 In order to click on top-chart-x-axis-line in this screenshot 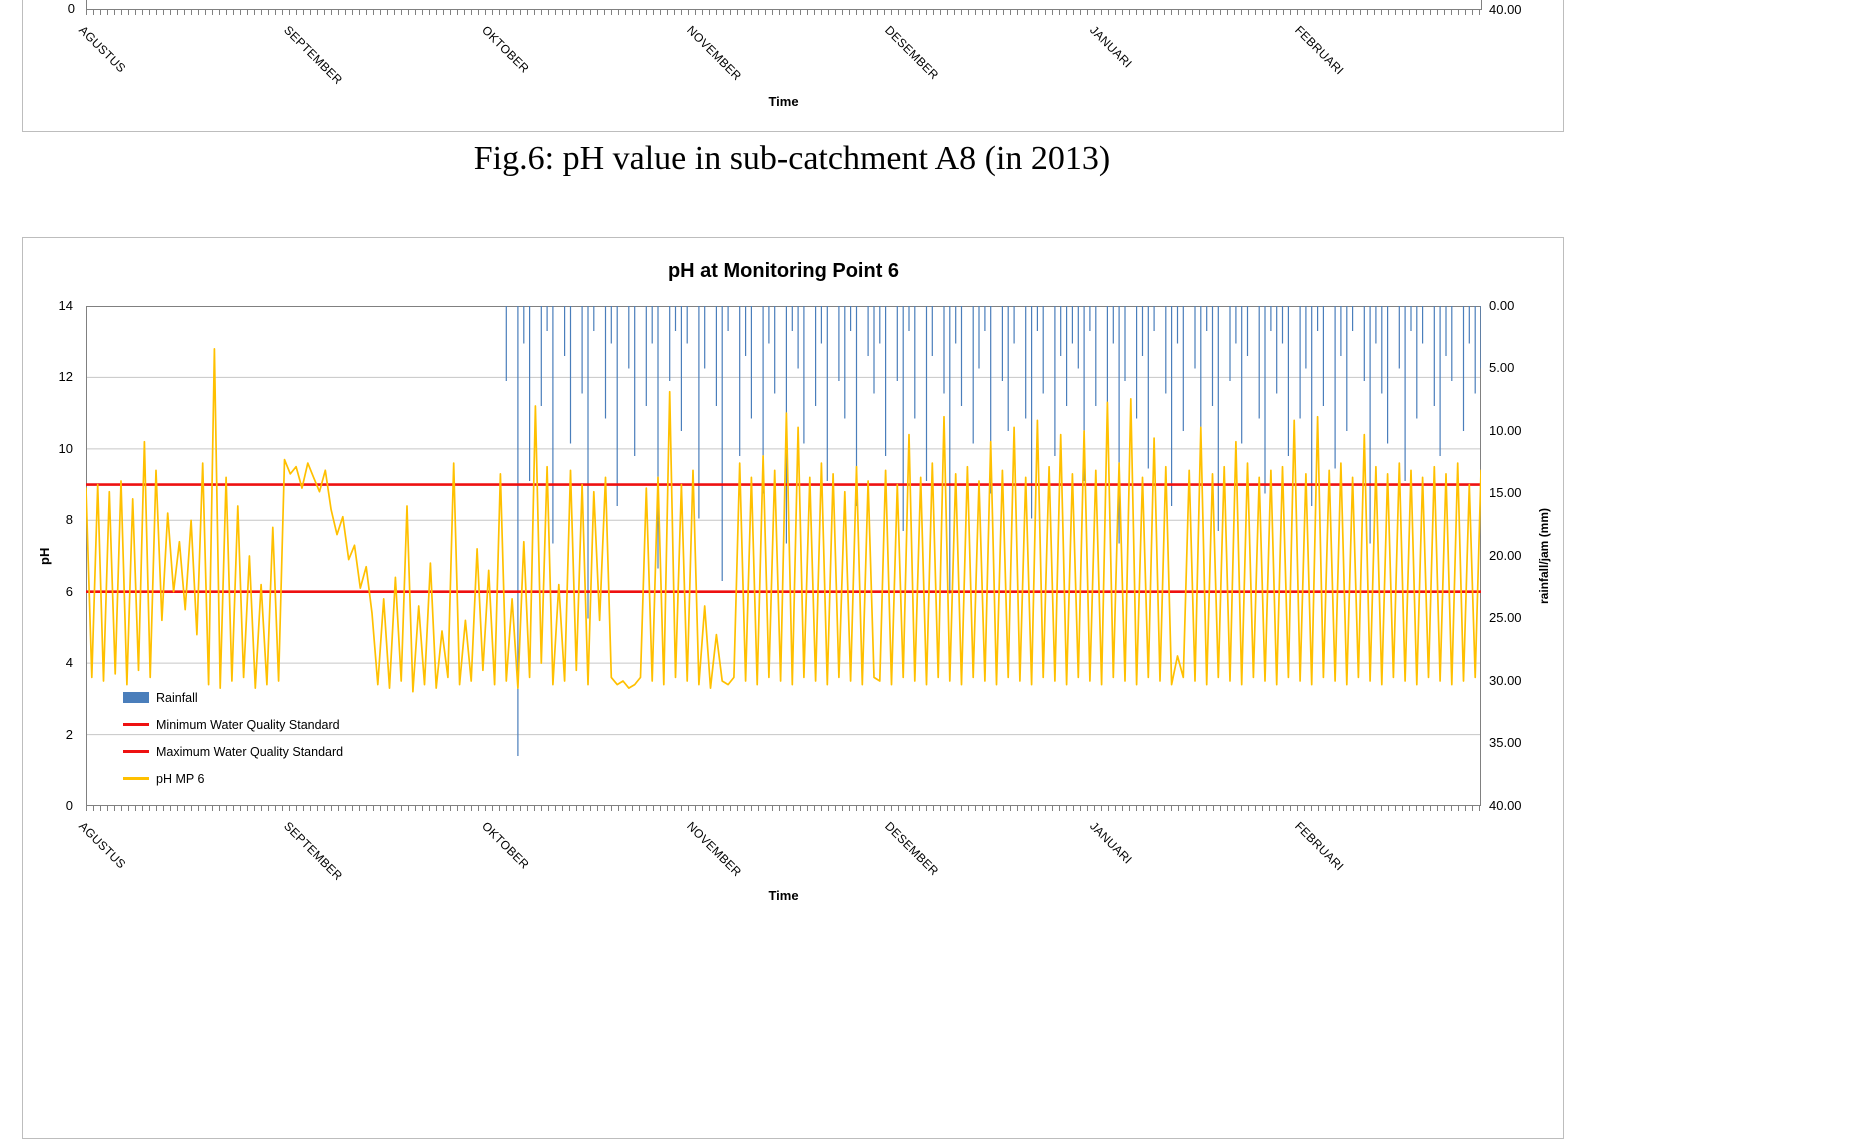, I will do `click(783, 9)`.